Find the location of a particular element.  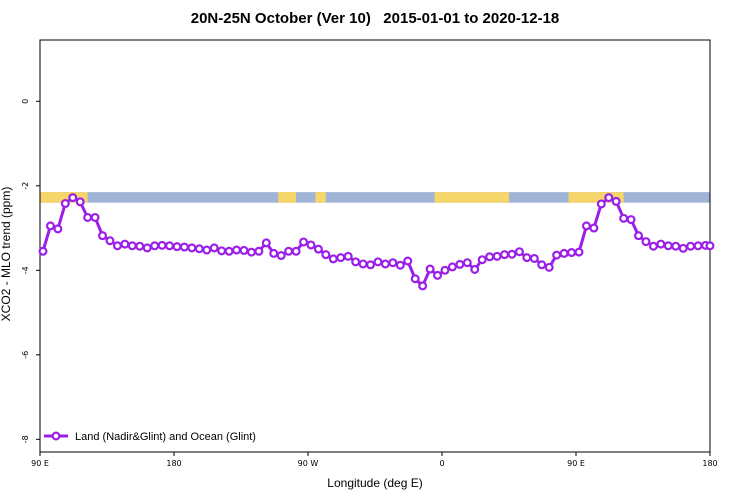

ocean-band is located at coordinates (375, 197).